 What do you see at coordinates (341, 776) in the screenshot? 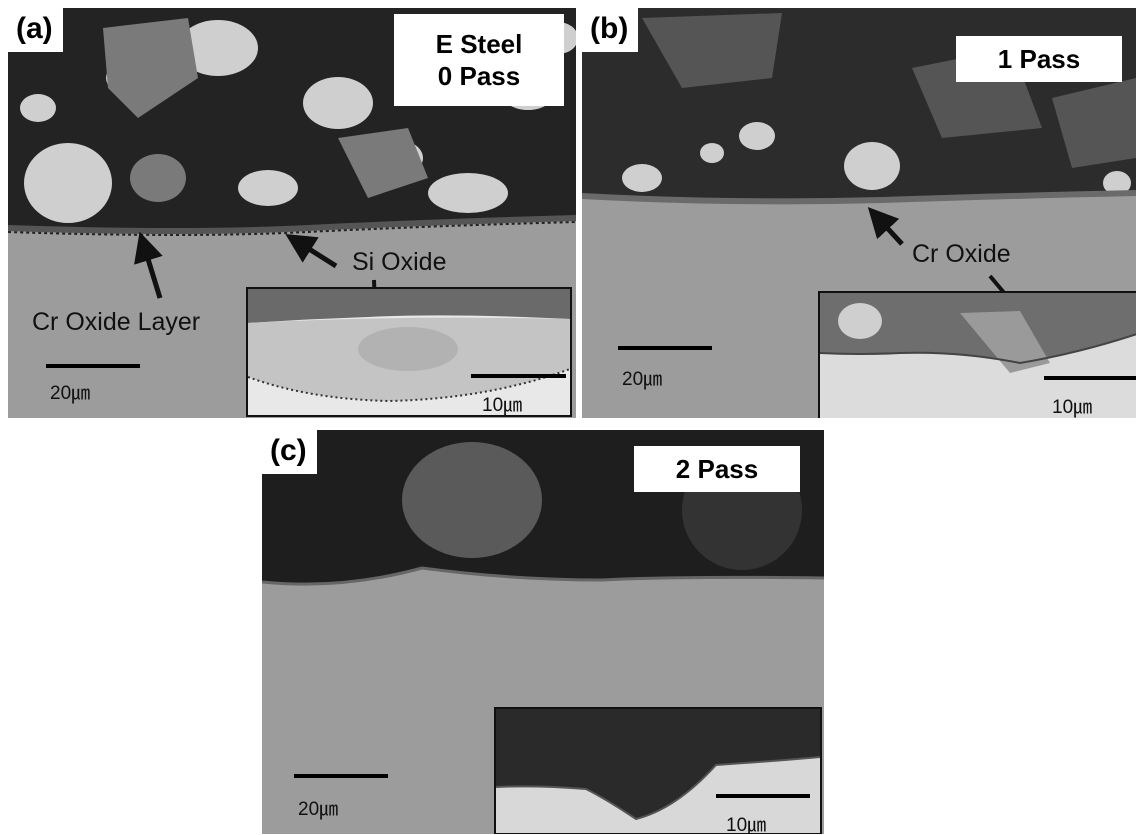
I see `scale-bar-c` at bounding box center [341, 776].